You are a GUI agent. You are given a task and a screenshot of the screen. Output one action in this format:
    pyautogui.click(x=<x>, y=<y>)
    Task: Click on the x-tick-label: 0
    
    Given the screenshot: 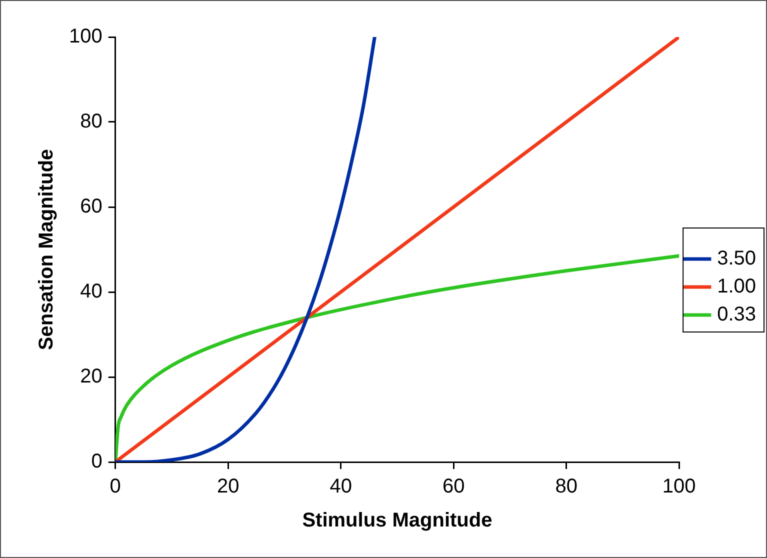 What is the action you would take?
    pyautogui.click(x=115, y=487)
    